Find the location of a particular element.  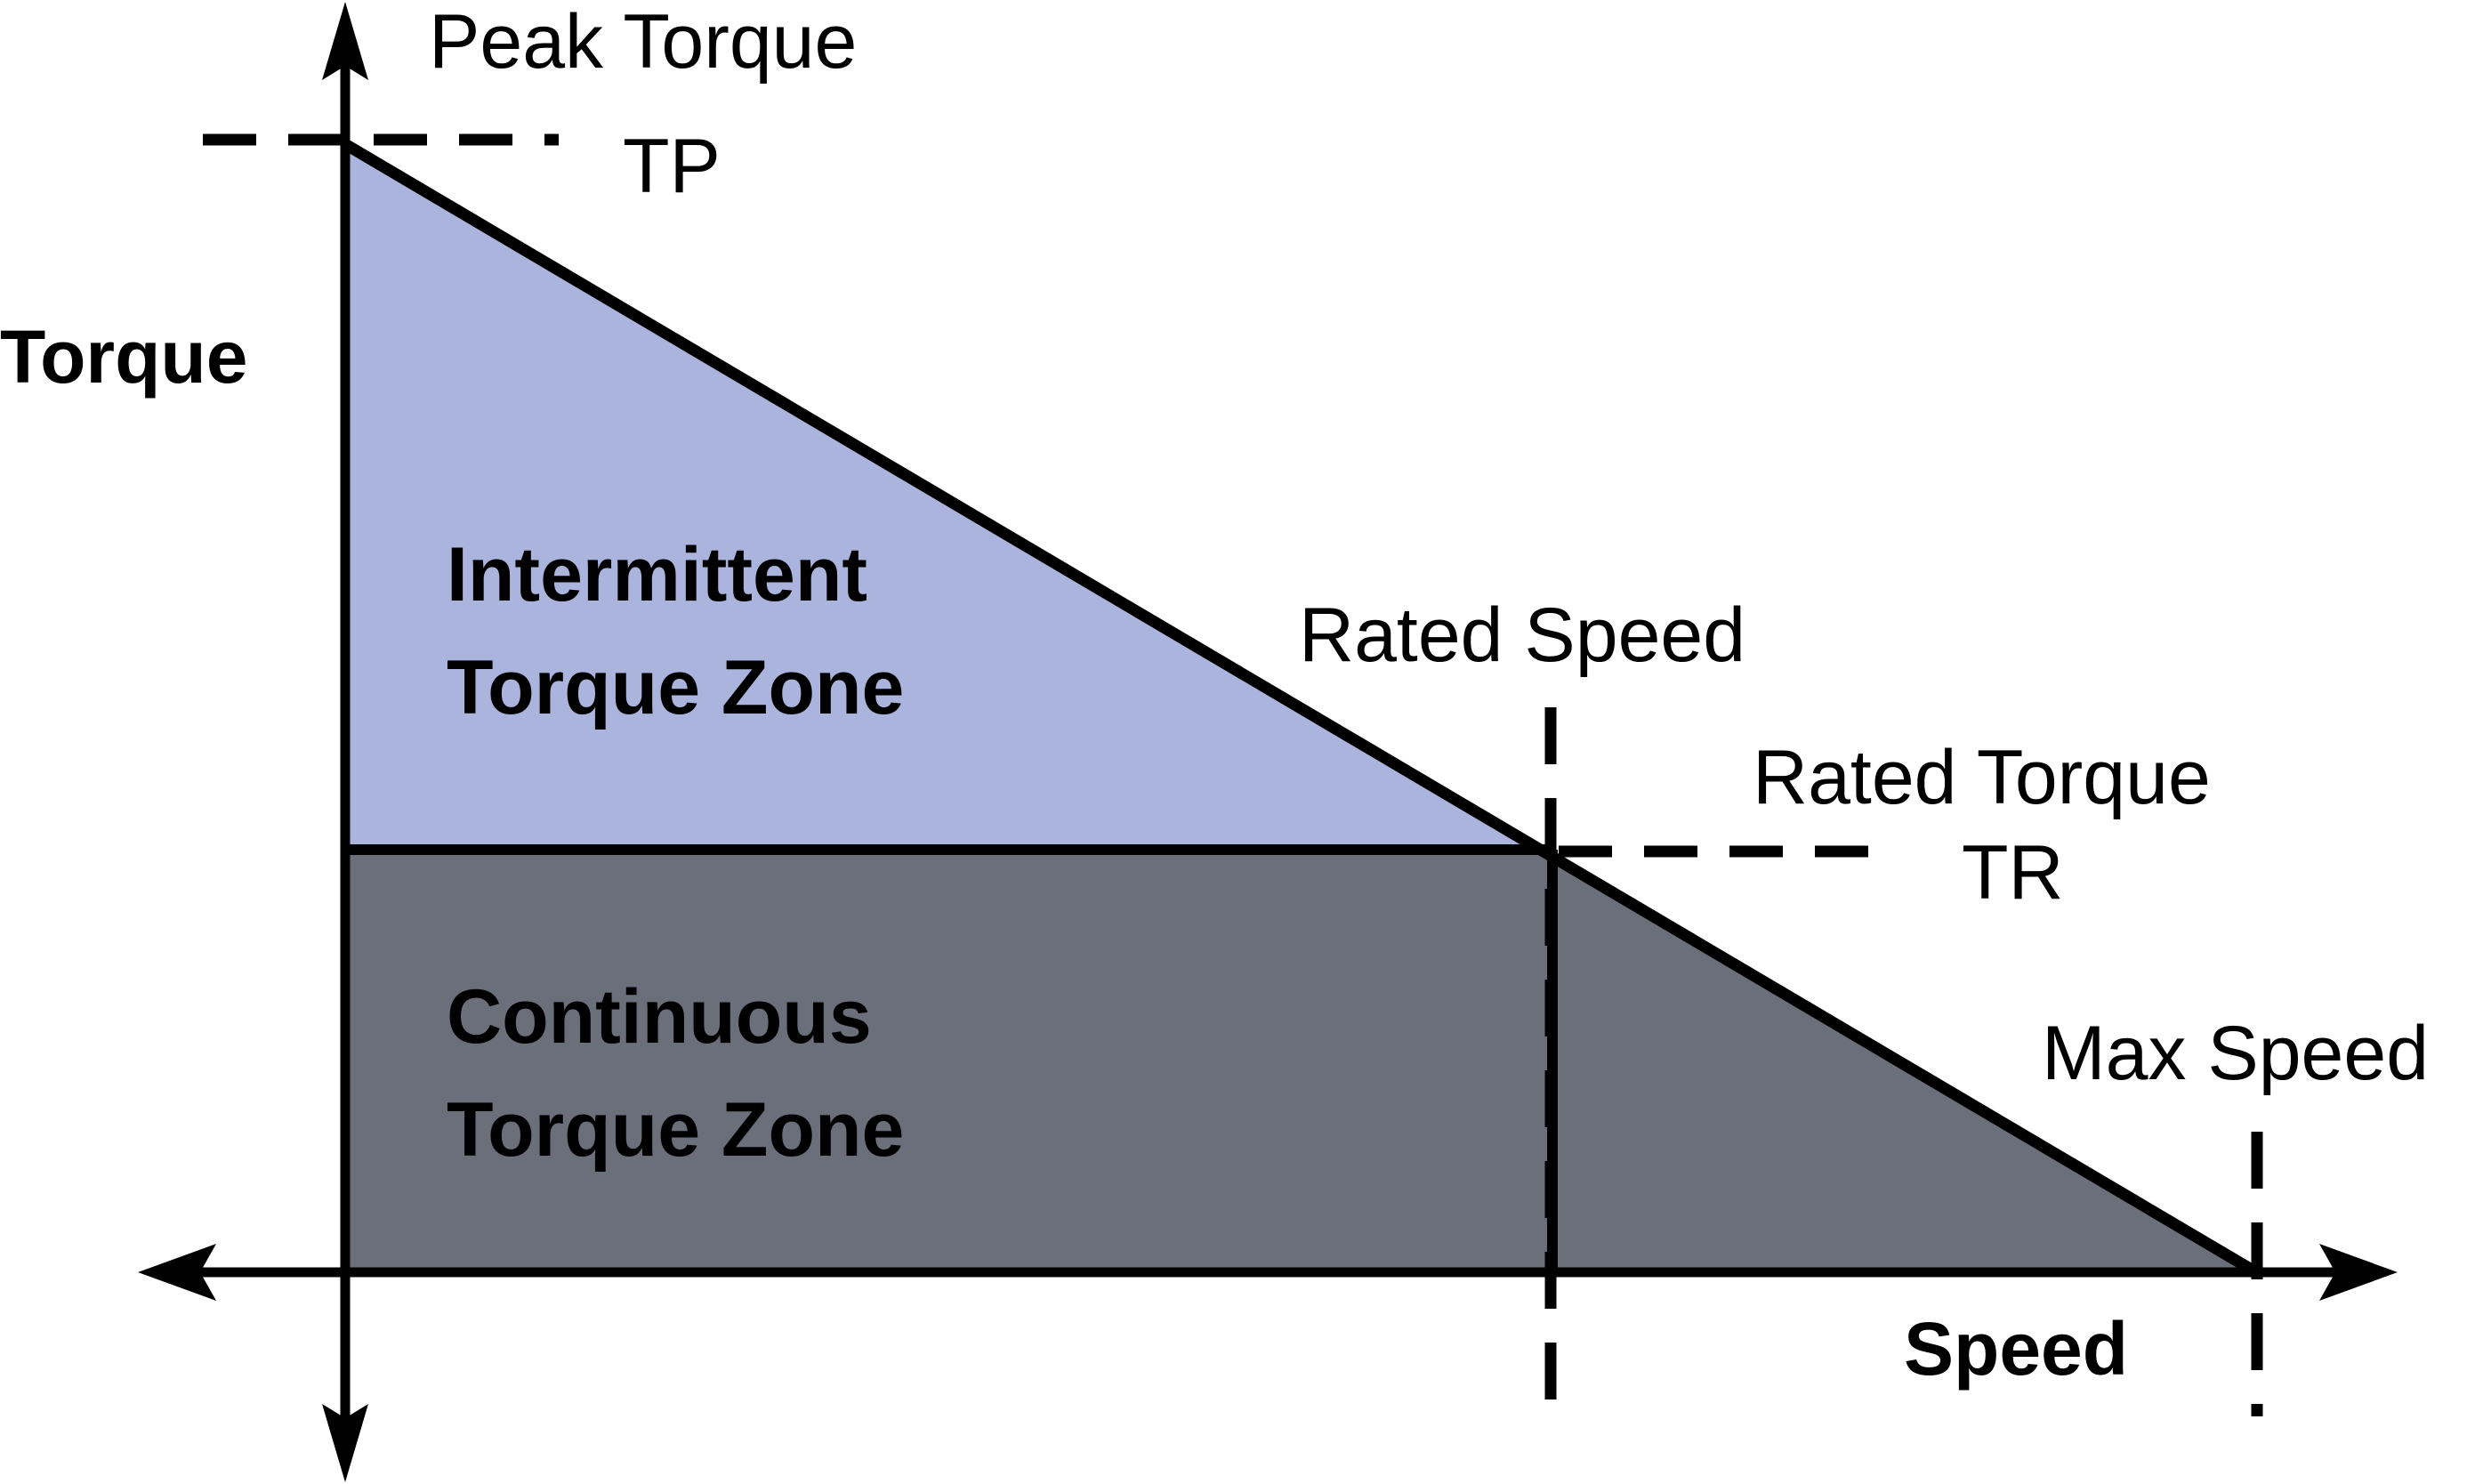

rated-speed-label: Rated Speed is located at coordinates (1522, 635).